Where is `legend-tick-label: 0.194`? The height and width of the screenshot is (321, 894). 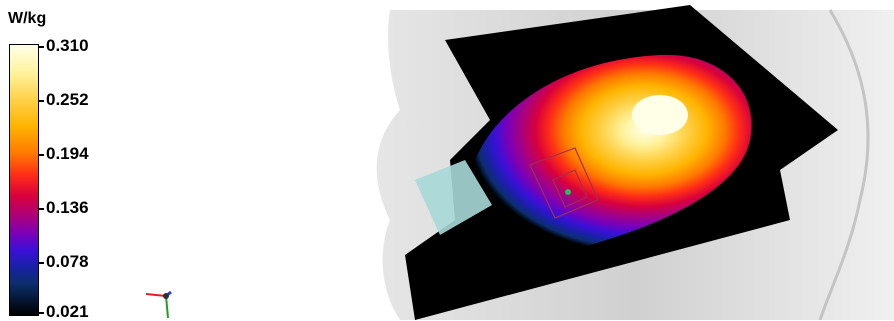
legend-tick-label: 0.194 is located at coordinates (67, 153).